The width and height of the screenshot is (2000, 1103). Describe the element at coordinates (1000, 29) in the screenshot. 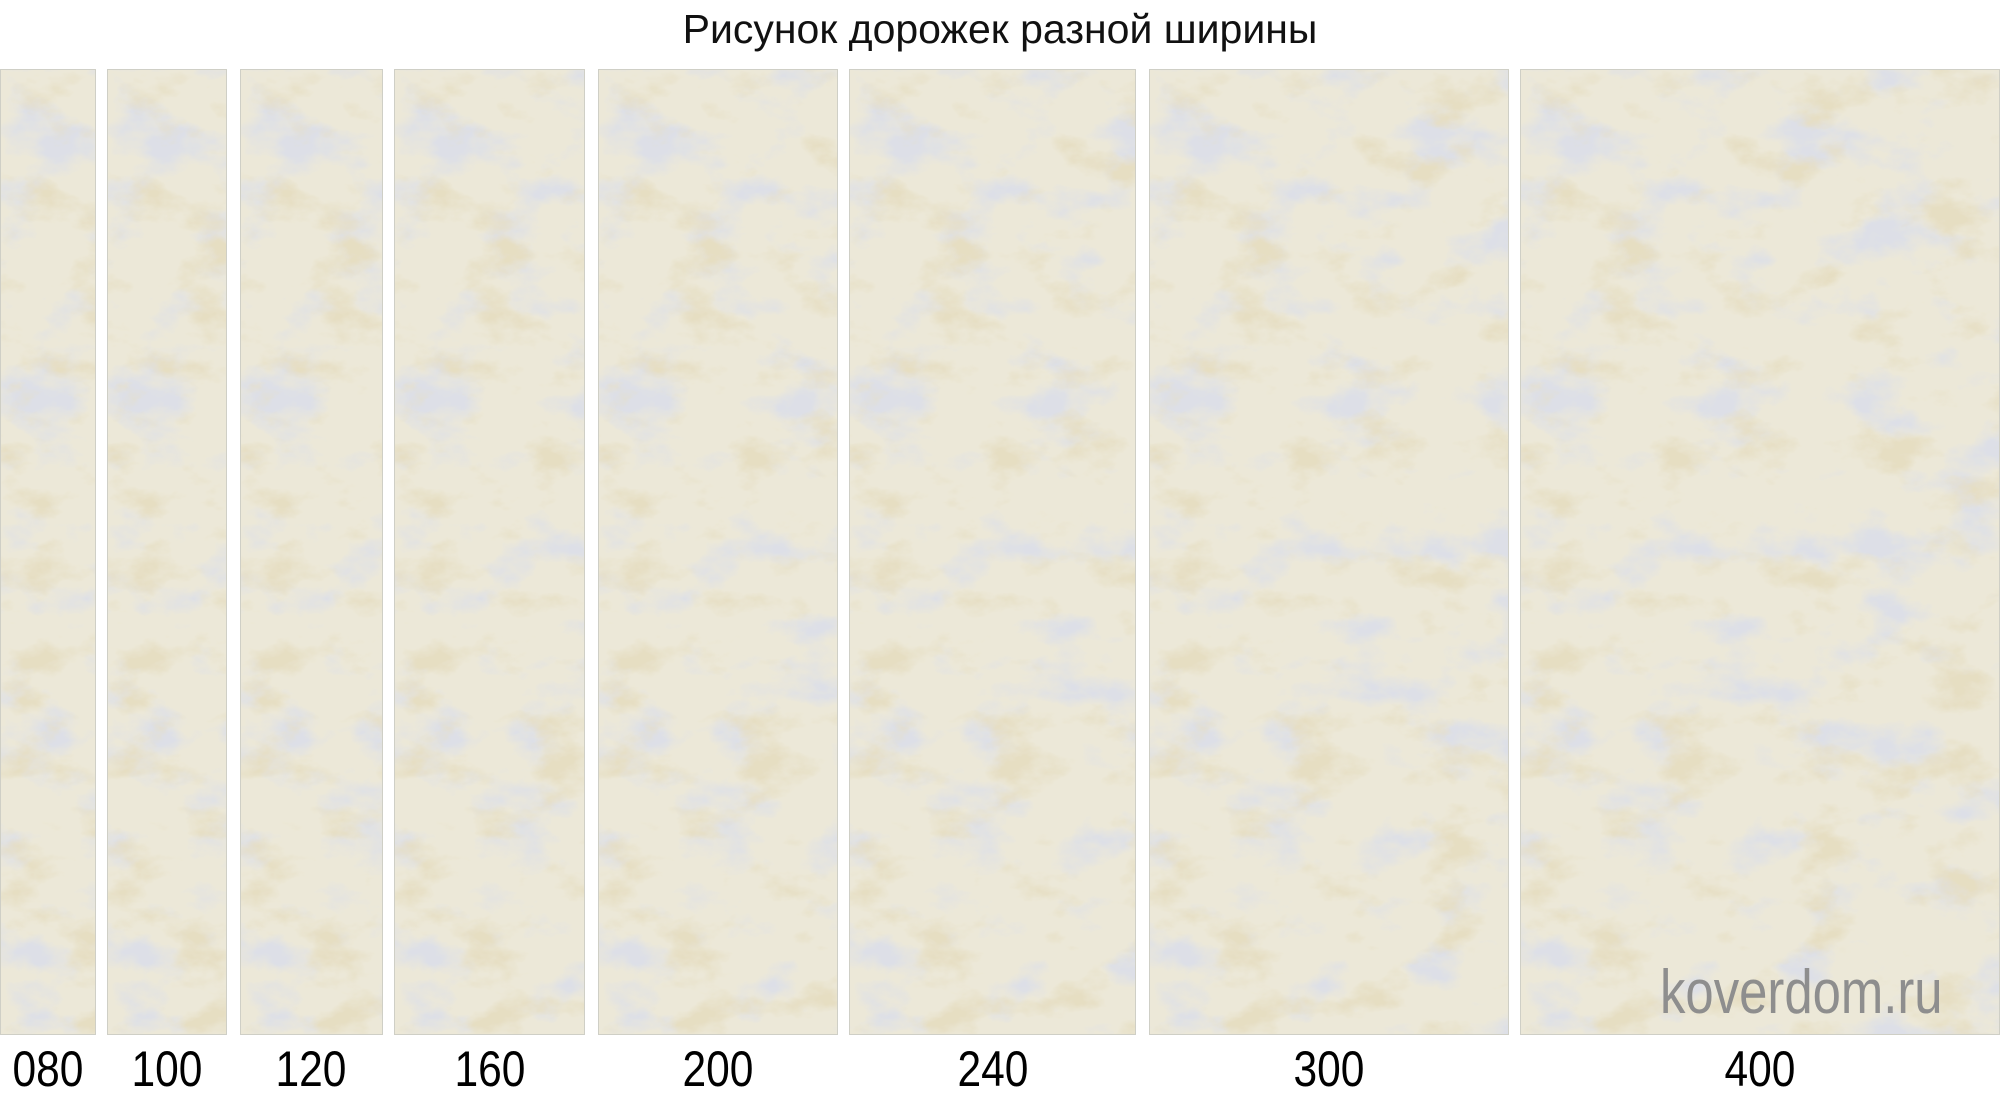

I see `page-title: Рисунок дорожек разной ширины` at that location.